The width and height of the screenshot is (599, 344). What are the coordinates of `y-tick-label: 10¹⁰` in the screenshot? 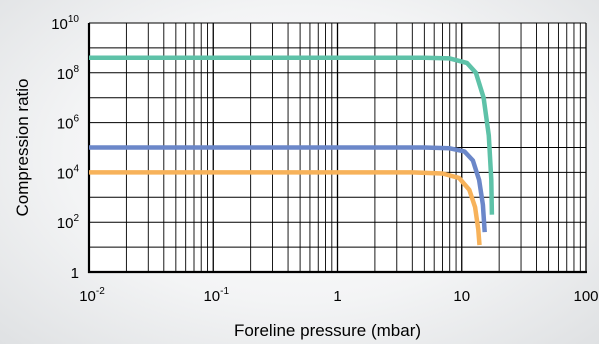 It's located at (65, 23).